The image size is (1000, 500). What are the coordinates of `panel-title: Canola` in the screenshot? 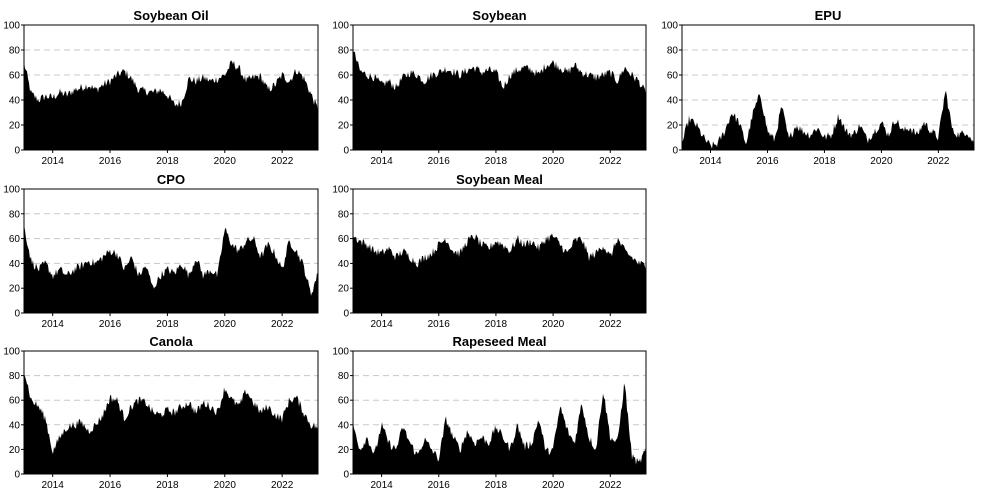 It's located at (171, 341).